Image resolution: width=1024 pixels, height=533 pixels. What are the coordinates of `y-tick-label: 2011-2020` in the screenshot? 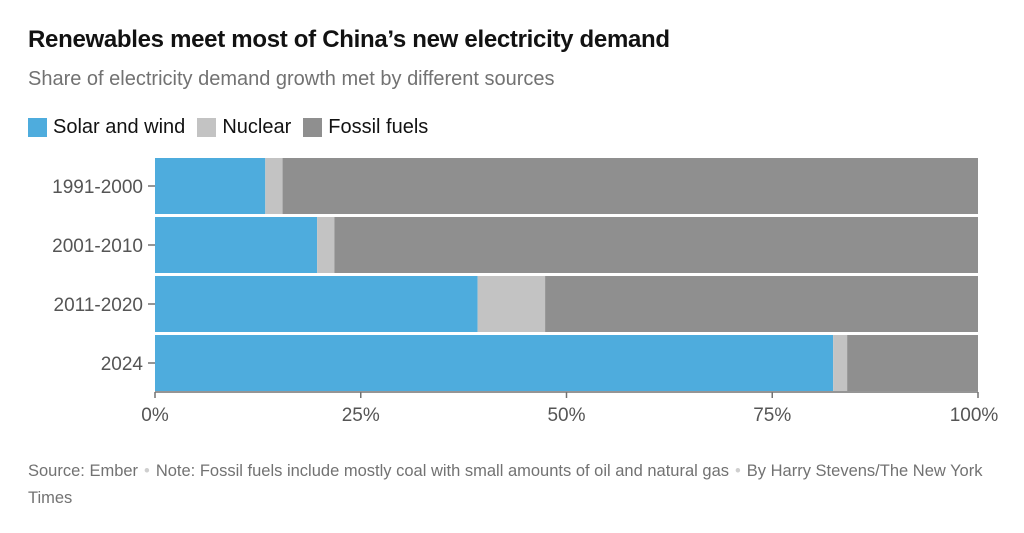 It's located at (98, 305).